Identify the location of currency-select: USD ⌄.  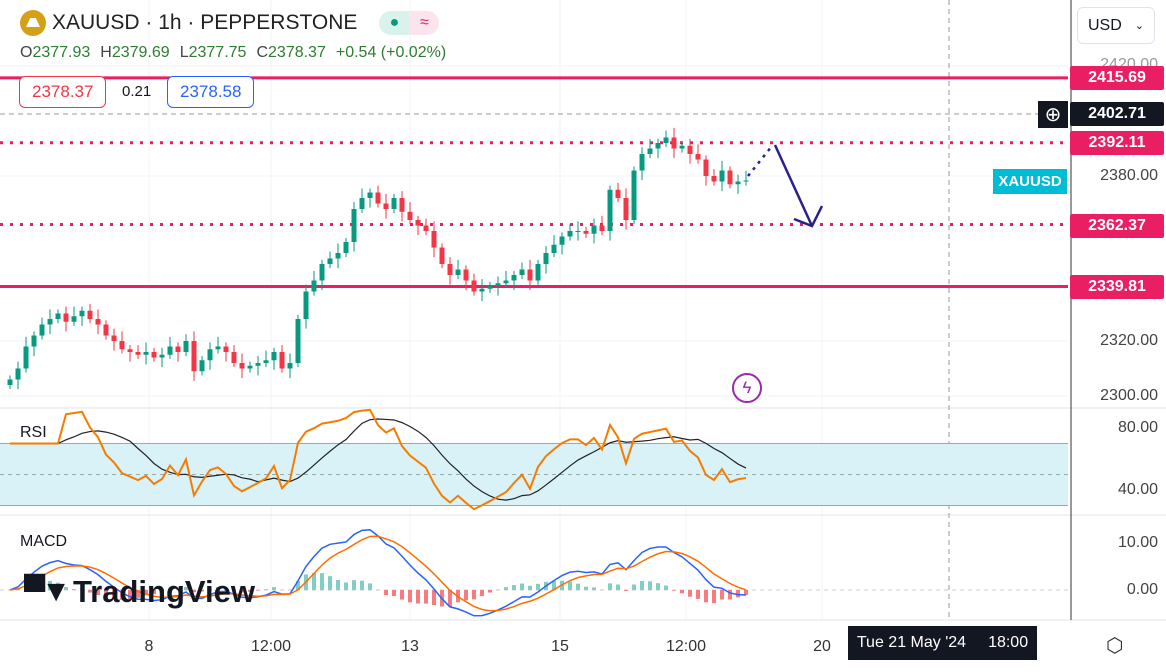
(1116, 25).